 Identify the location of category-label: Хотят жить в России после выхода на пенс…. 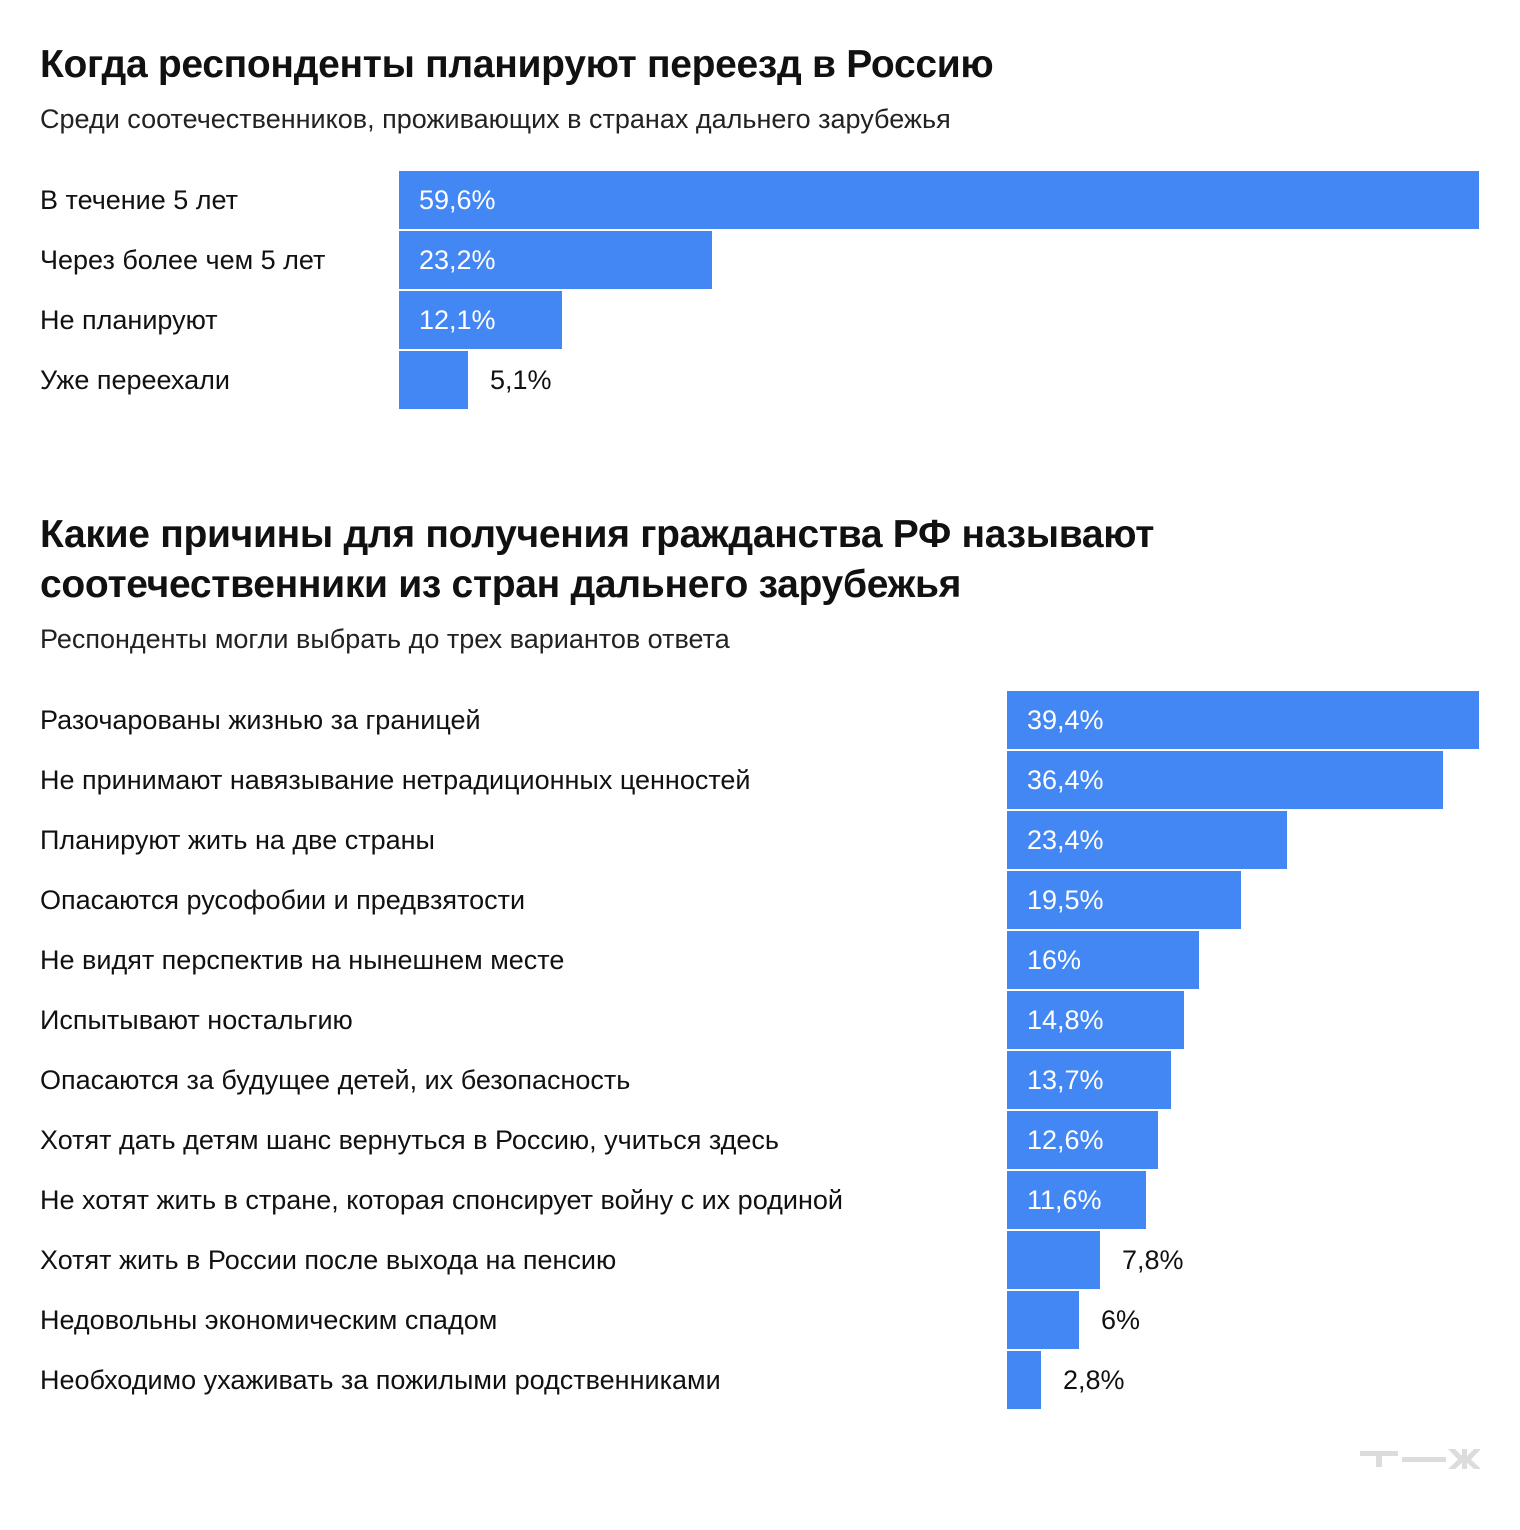
(328, 1260).